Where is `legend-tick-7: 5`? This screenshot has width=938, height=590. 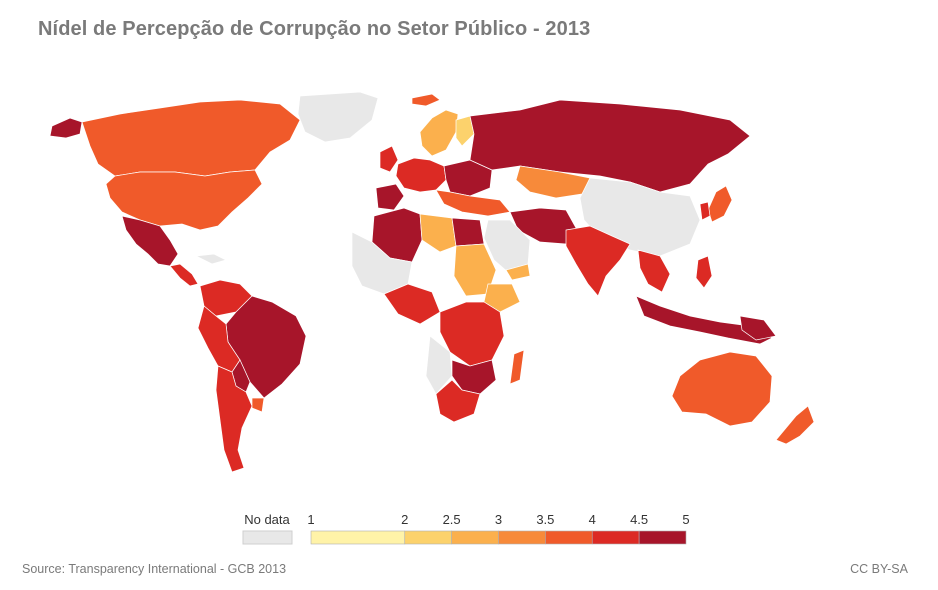
legend-tick-7: 5 is located at coordinates (685, 519).